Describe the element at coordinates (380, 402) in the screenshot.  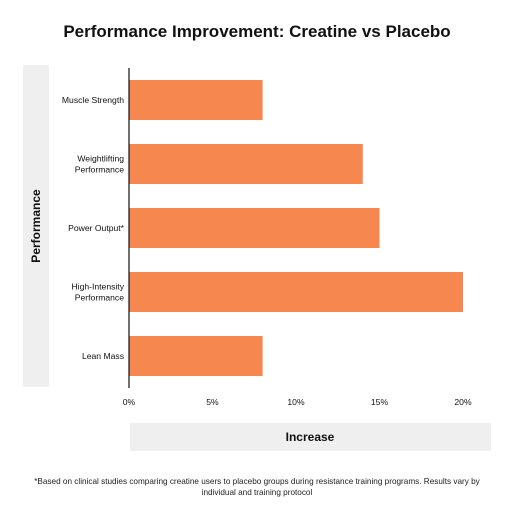
I see `x-tick-label-3: 15%` at that location.